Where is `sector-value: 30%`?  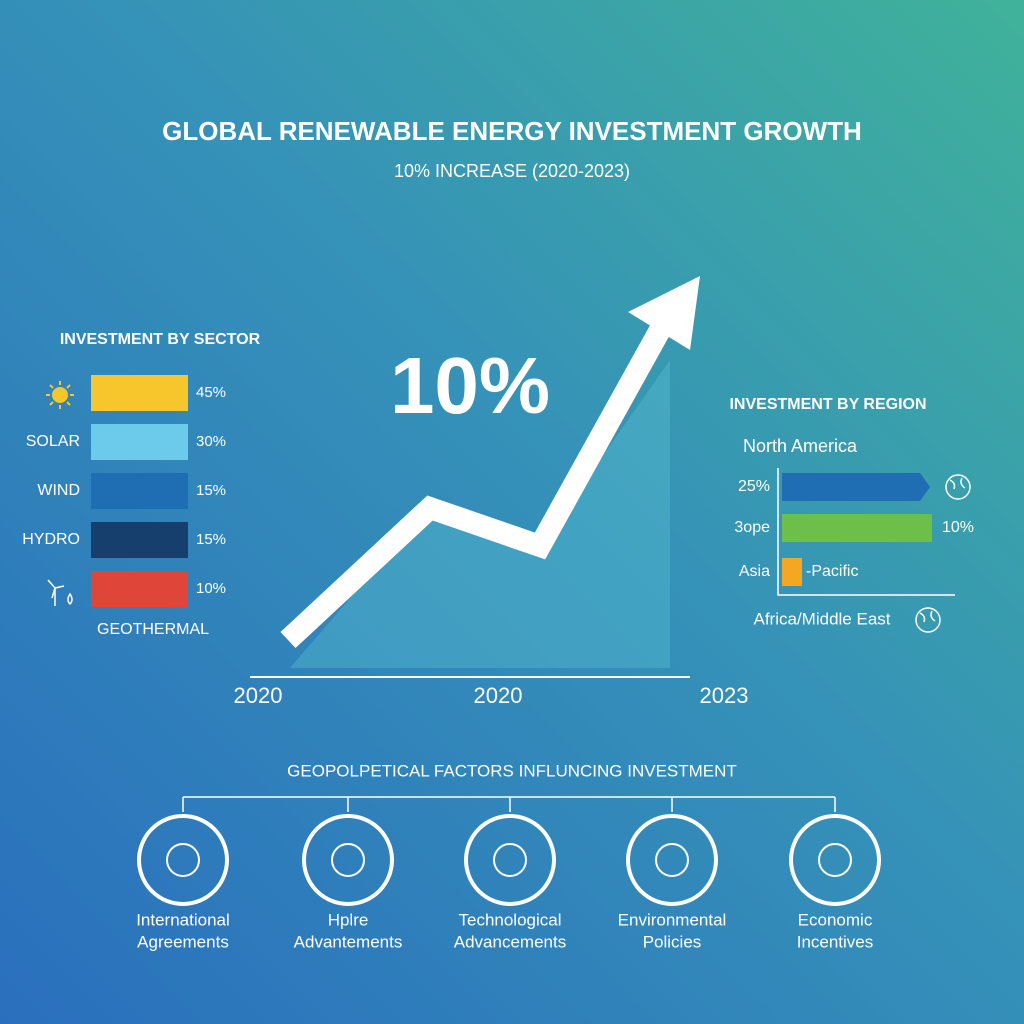
sector-value: 30% is located at coordinates (211, 441).